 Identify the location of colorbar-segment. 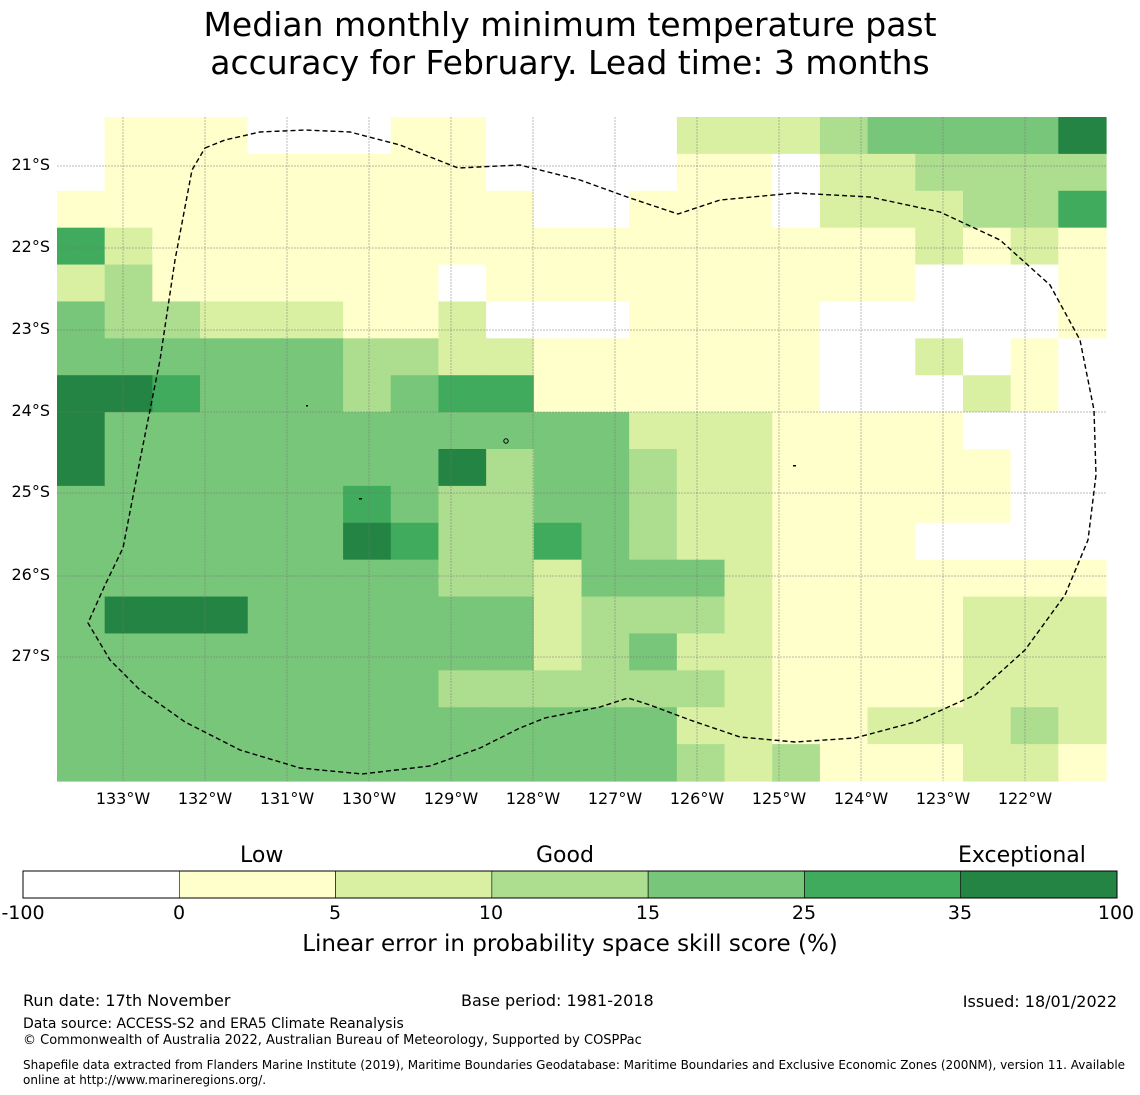
(570, 884).